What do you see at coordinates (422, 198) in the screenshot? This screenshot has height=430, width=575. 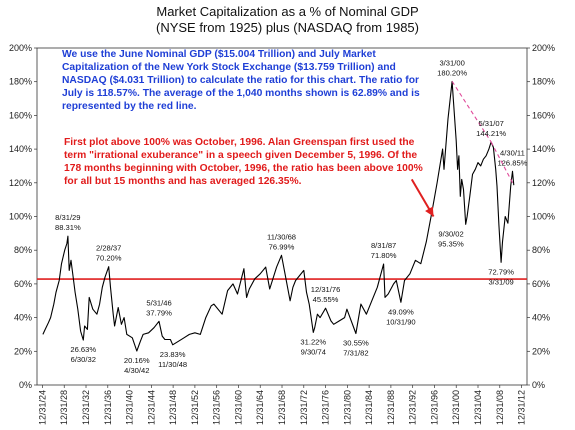 I see `arrow-layer` at bounding box center [422, 198].